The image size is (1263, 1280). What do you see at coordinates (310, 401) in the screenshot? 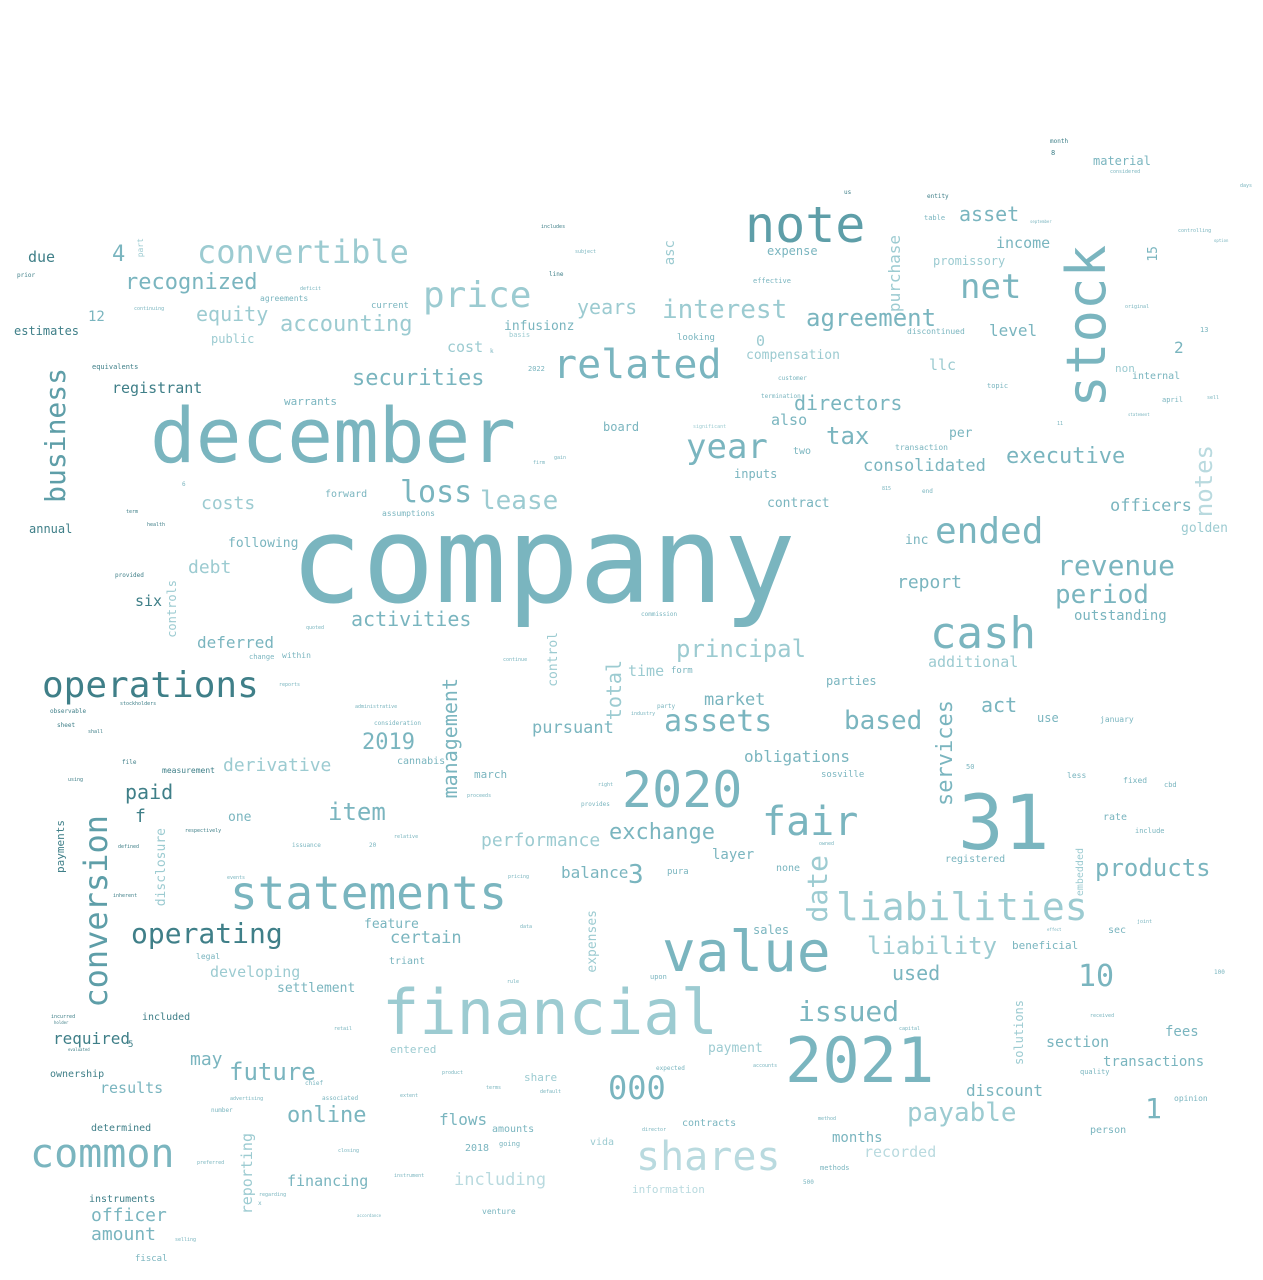
I see `cloud-word-warrants: warrants` at bounding box center [310, 401].